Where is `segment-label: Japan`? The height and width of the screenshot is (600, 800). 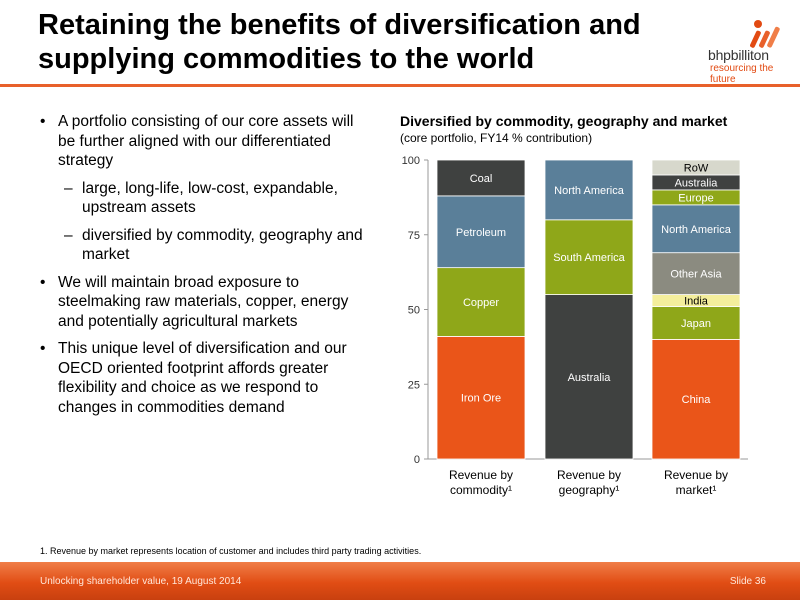 segment-label: Japan is located at coordinates (696, 324).